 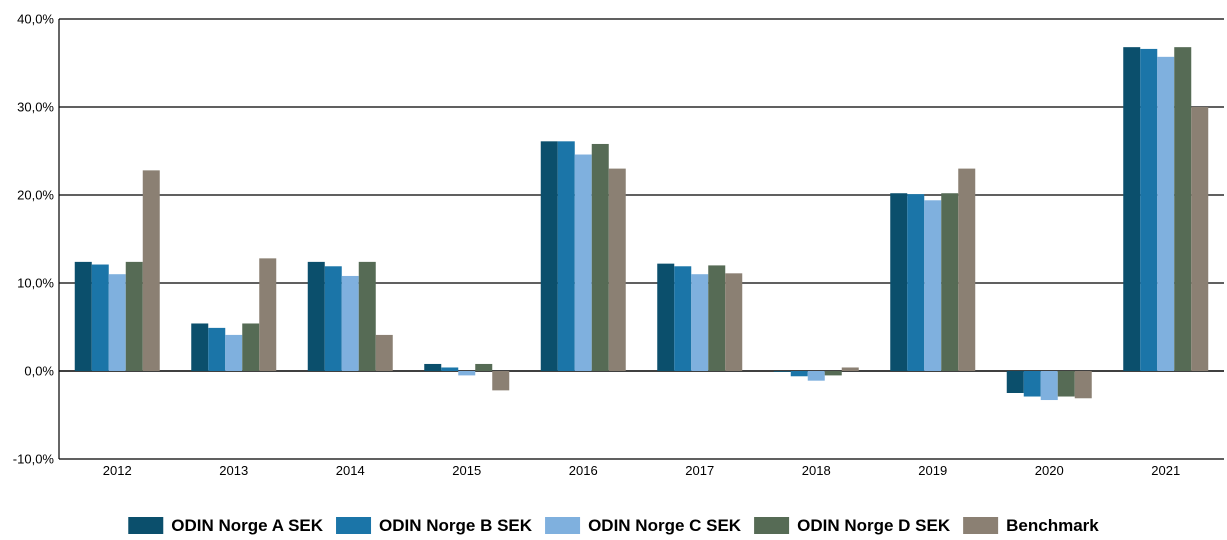 I want to click on x-tick-label: 2017, so click(x=699, y=470).